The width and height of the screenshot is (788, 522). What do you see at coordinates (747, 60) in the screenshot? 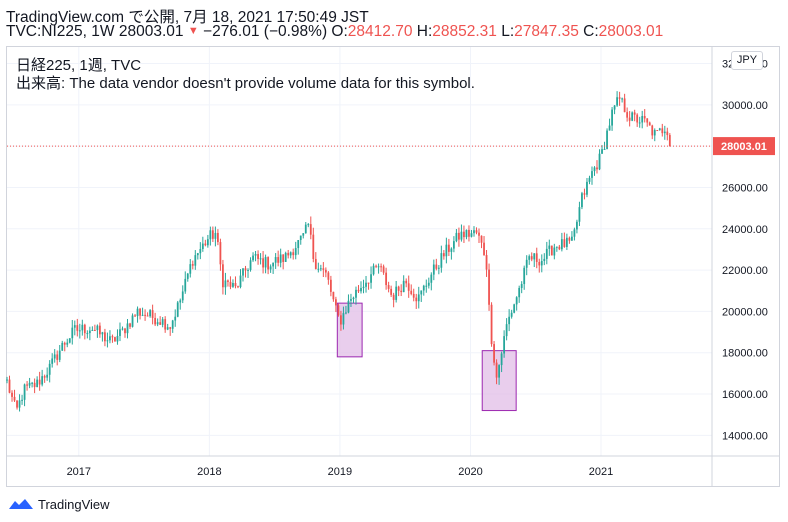
I see `currency-badge: JPY` at bounding box center [747, 60].